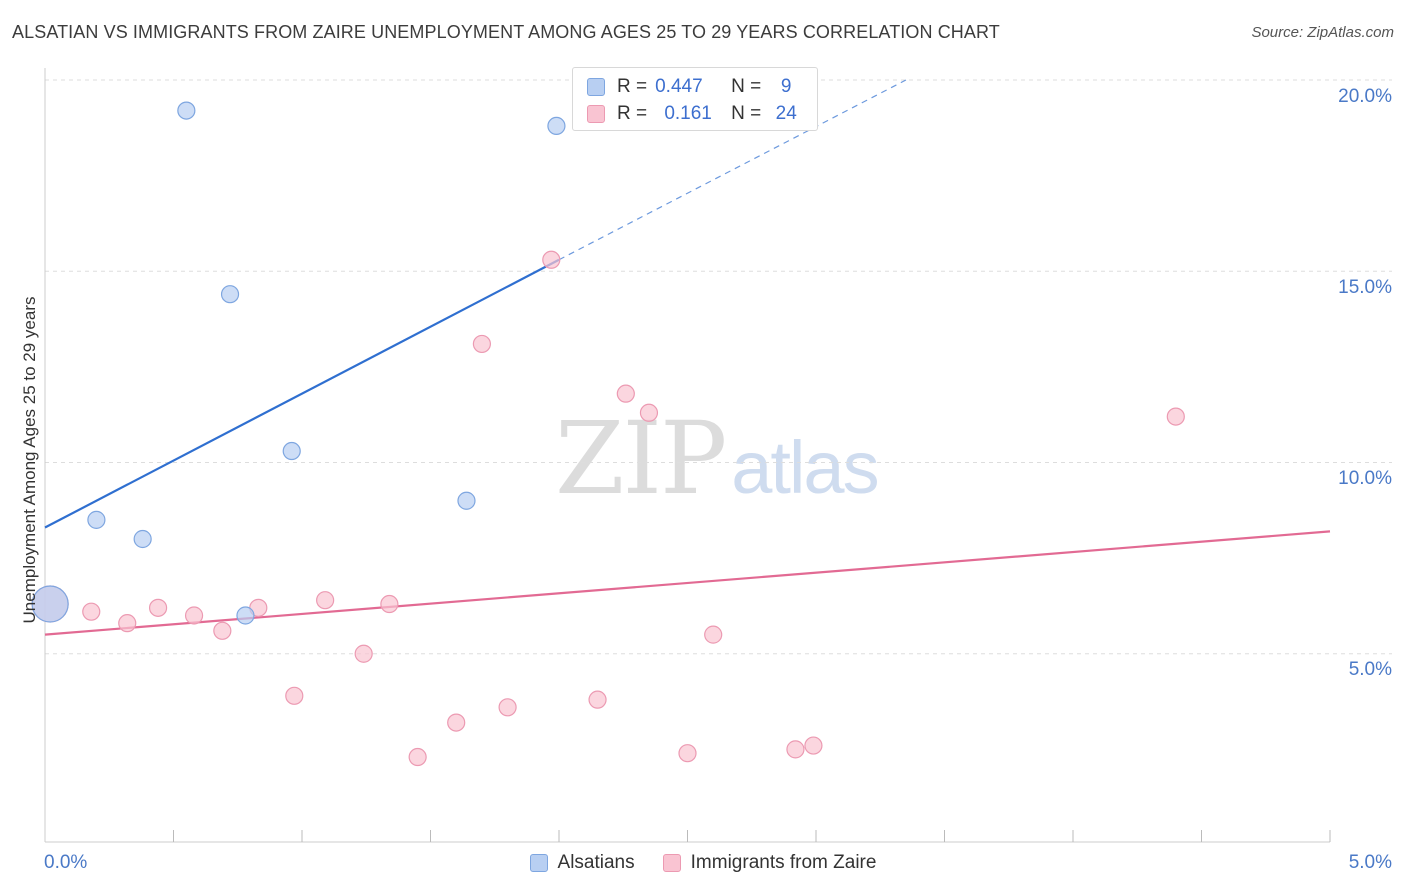 The height and width of the screenshot is (892, 1406). I want to click on source-credit: Source: ZipAtlas.com, so click(1322, 32).